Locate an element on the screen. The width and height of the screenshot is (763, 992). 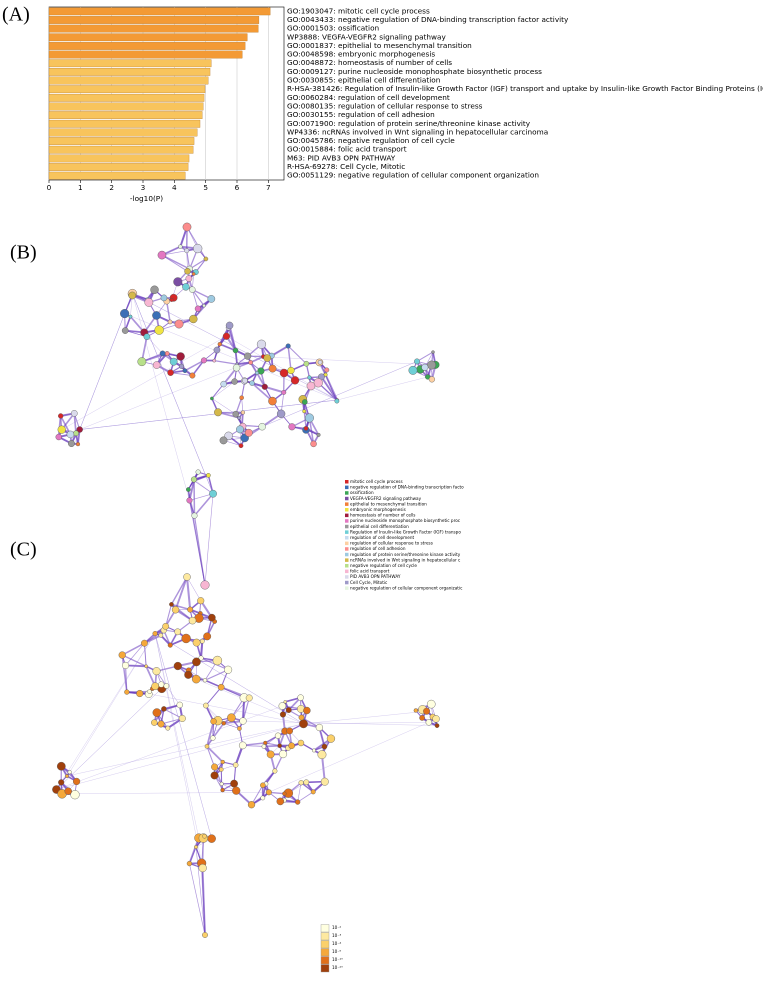
legend-label: Cell Cycle, Mitotic is located at coordinates (369, 582).